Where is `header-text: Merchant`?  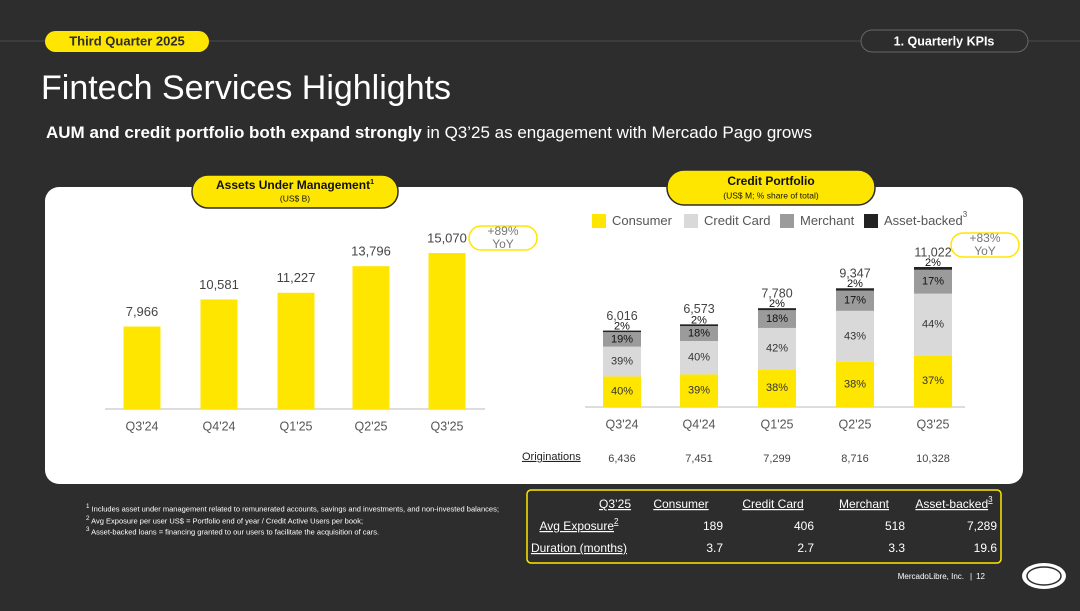 header-text: Merchant is located at coordinates (864, 504).